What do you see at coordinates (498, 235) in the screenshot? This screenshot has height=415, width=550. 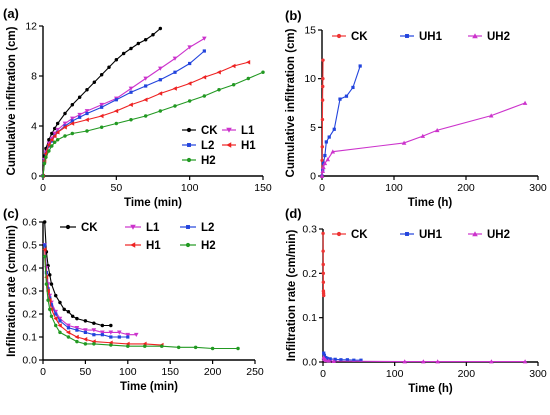 I see `legend-label: UH2` at bounding box center [498, 235].